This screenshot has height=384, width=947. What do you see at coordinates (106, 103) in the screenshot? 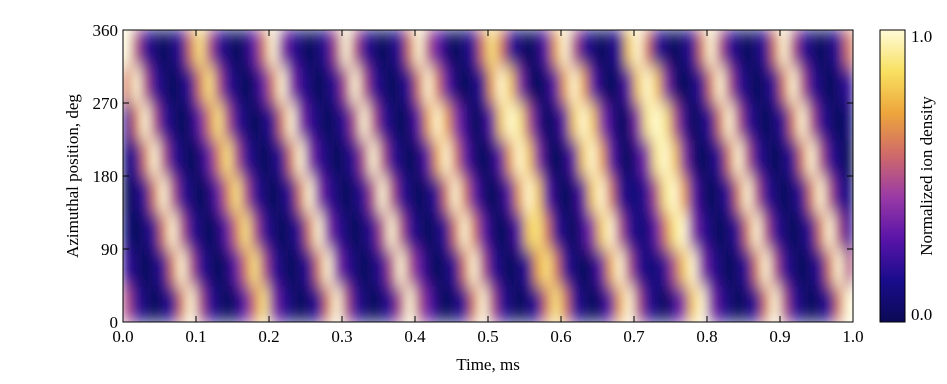
I see `y-tick-label: 270` at bounding box center [106, 103].